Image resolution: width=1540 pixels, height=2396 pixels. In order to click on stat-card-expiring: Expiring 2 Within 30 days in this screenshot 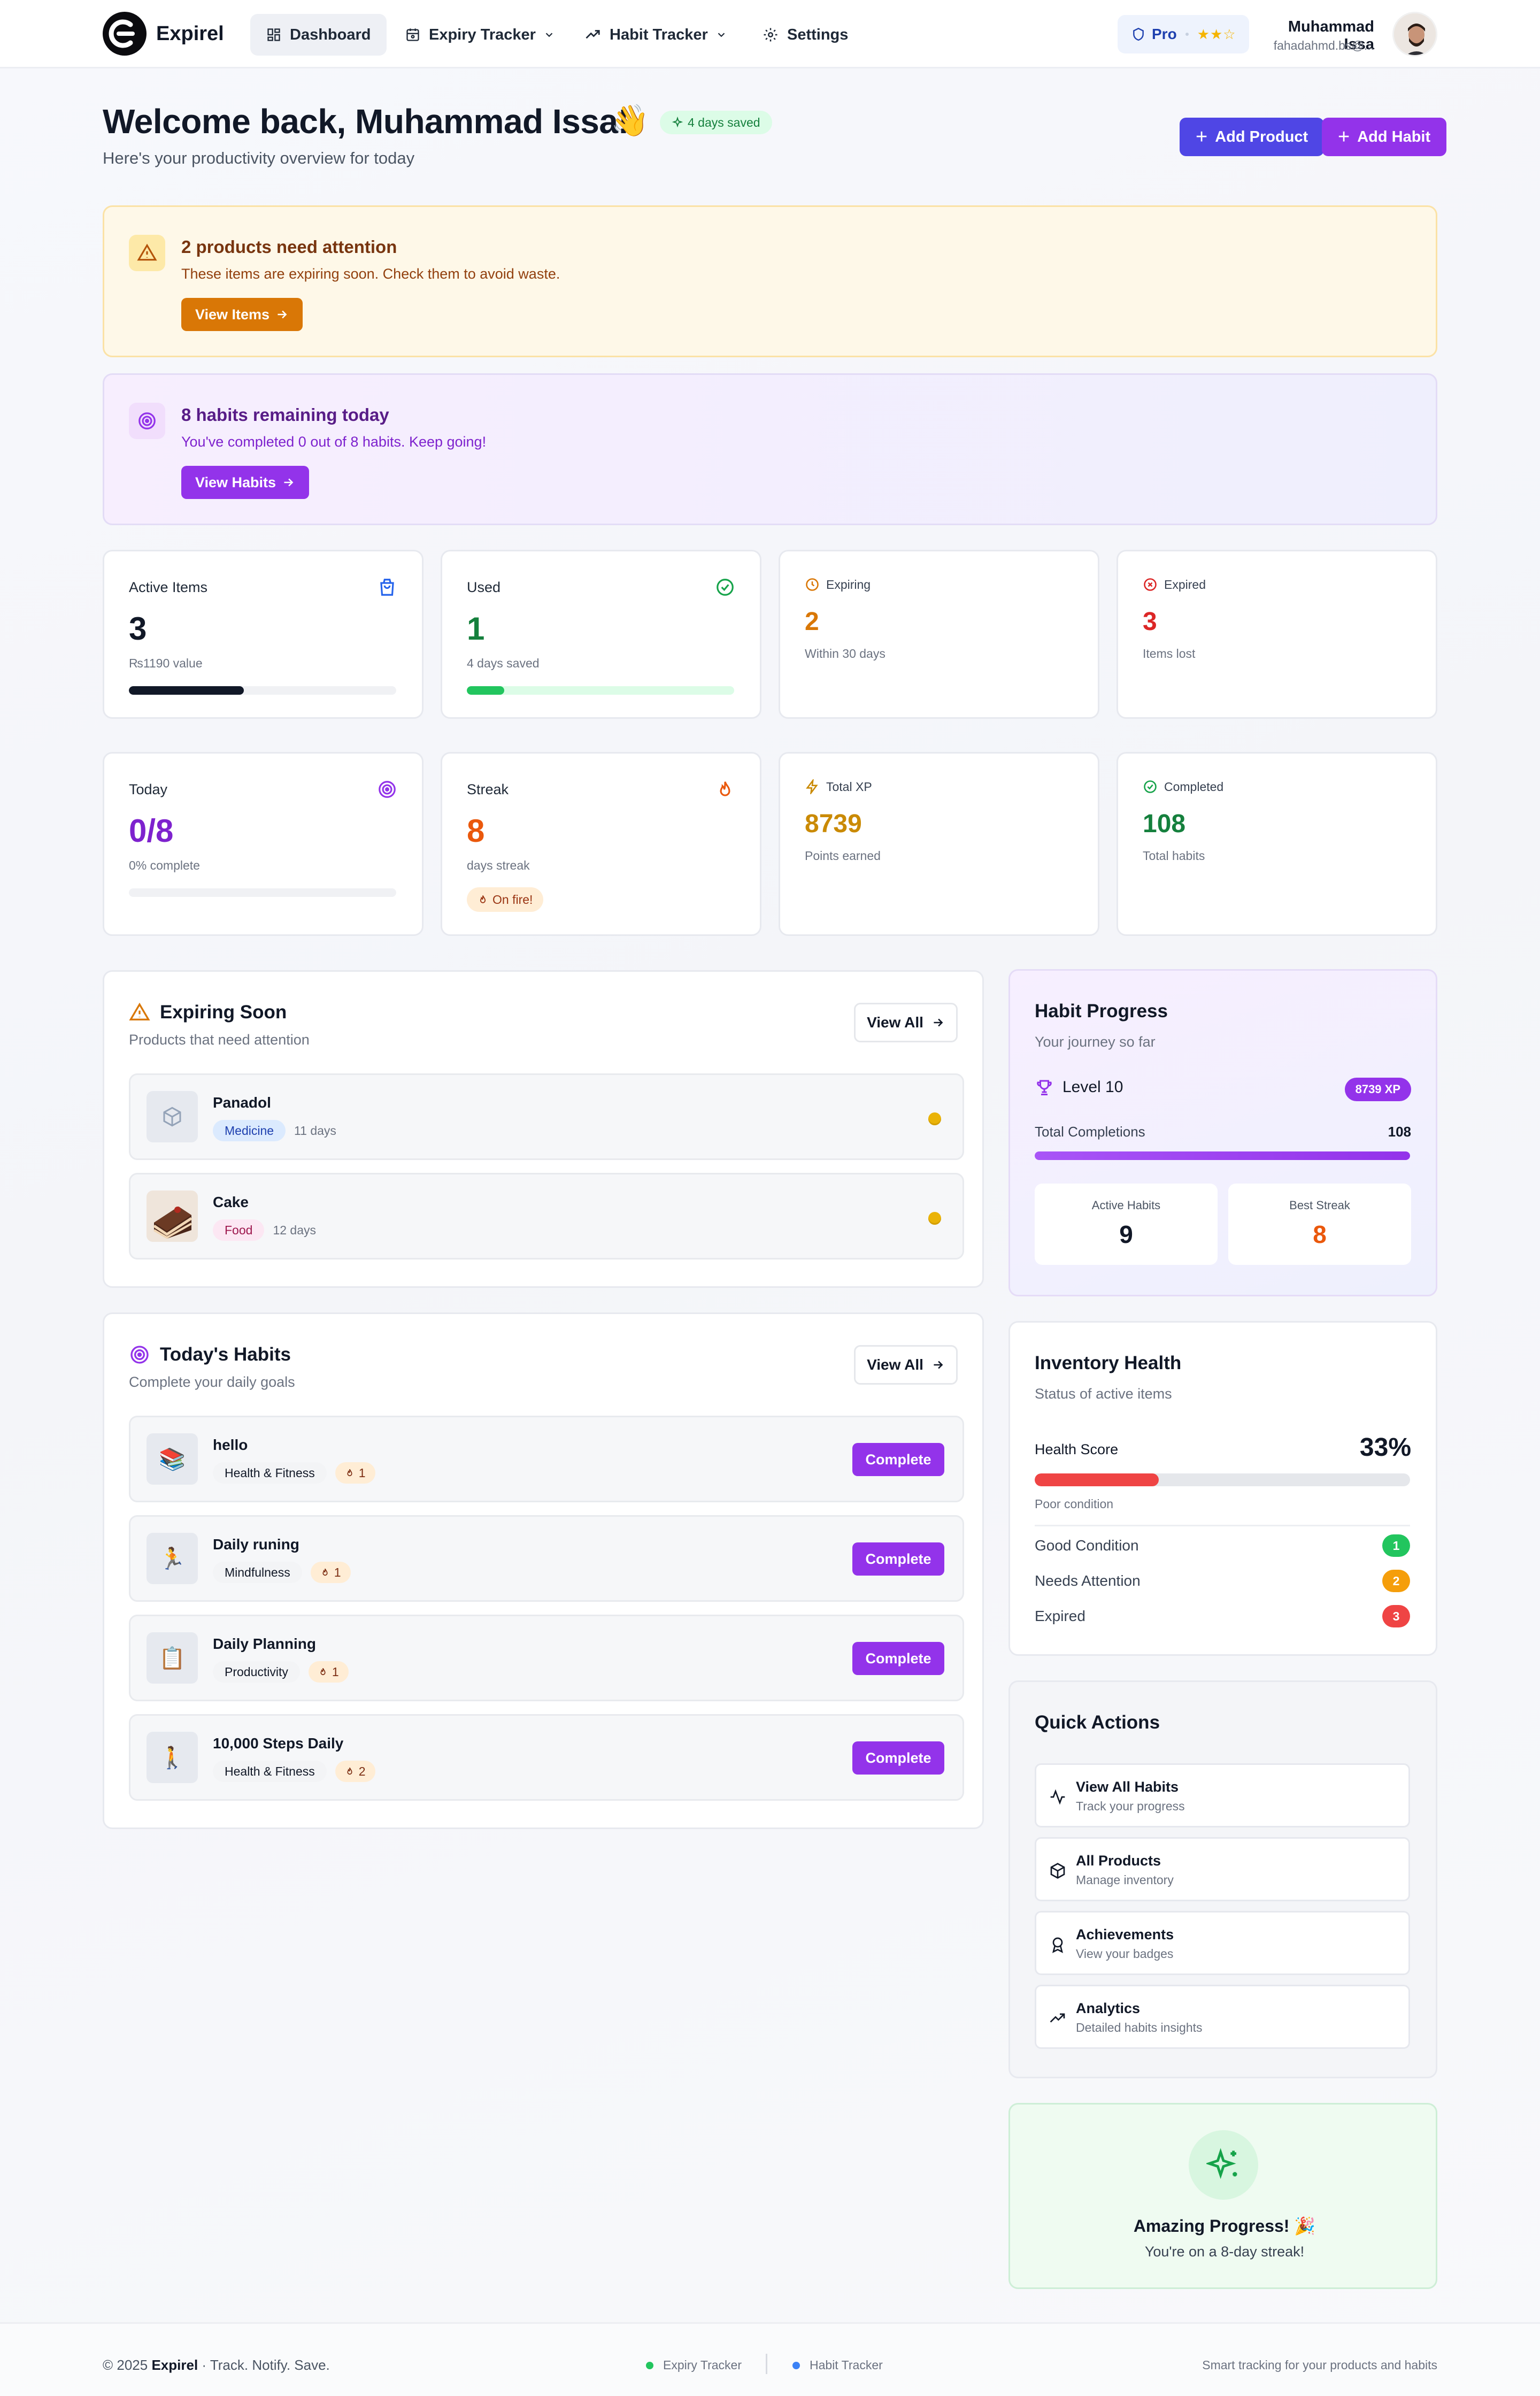, I will do `click(939, 634)`.